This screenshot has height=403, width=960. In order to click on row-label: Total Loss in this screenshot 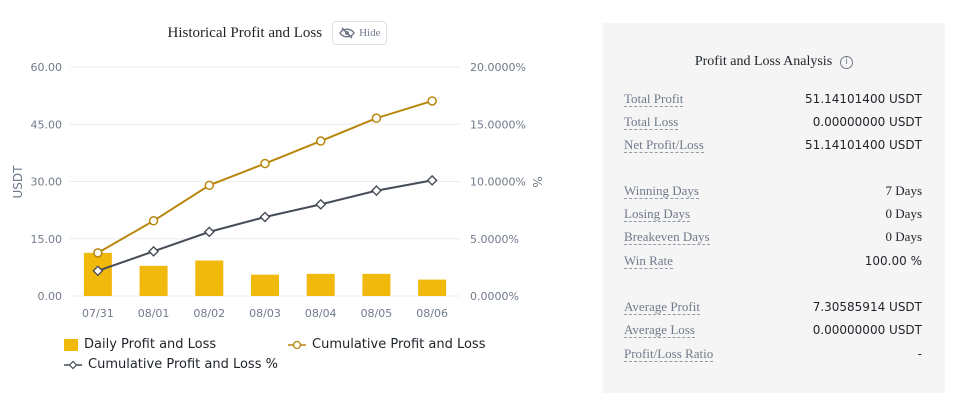, I will do `click(651, 122)`.